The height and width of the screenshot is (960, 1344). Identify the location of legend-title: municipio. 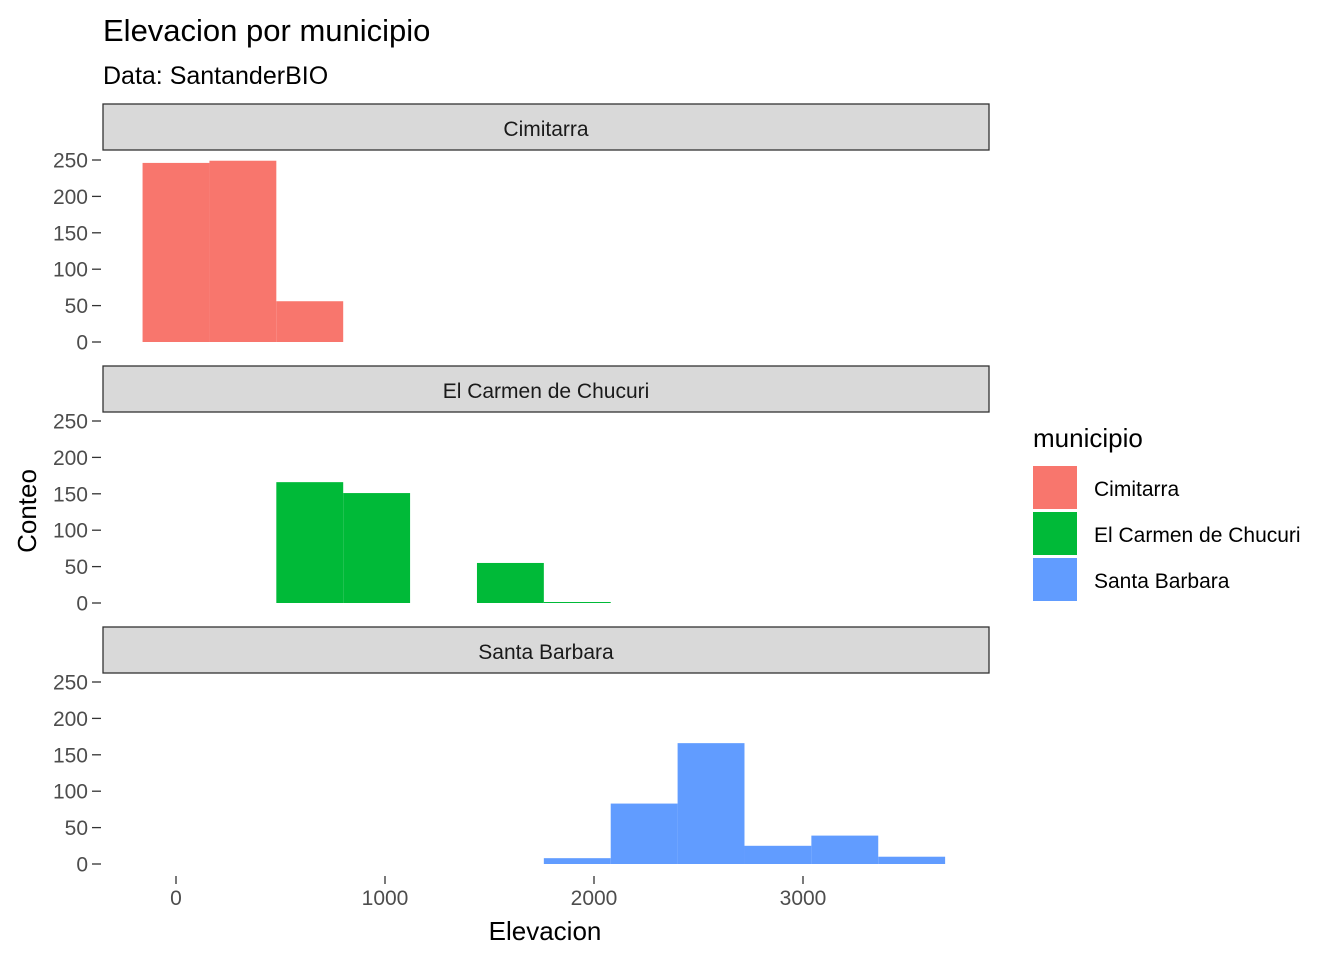
(1088, 438).